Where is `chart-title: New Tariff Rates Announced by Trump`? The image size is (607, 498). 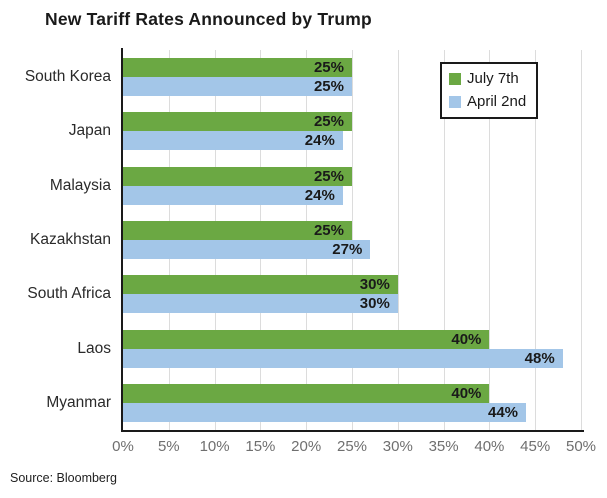 chart-title: New Tariff Rates Announced by Trump is located at coordinates (208, 19).